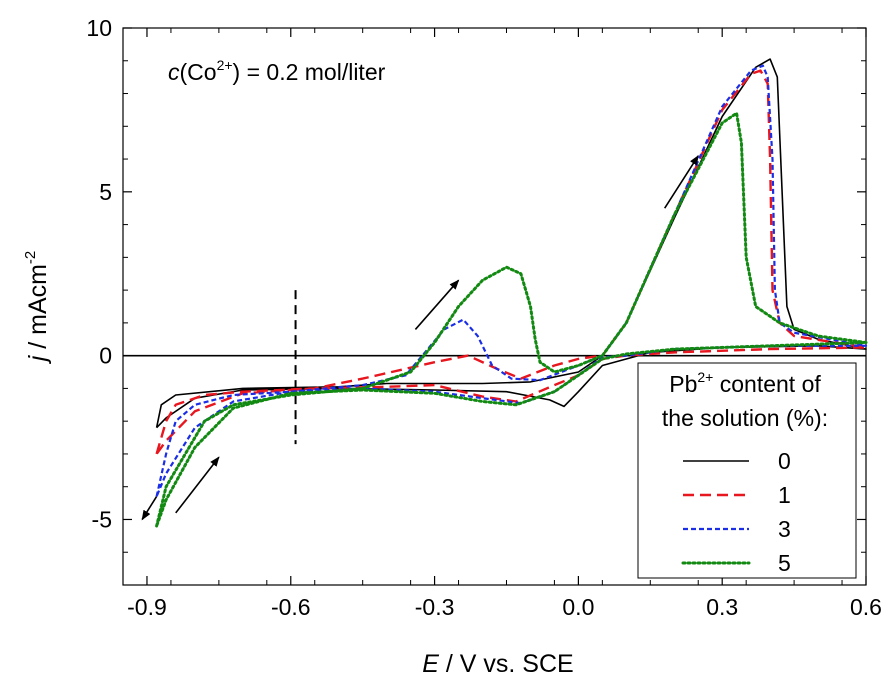 The height and width of the screenshot is (681, 891). I want to click on x-tick-label: -0.3, so click(435, 607).